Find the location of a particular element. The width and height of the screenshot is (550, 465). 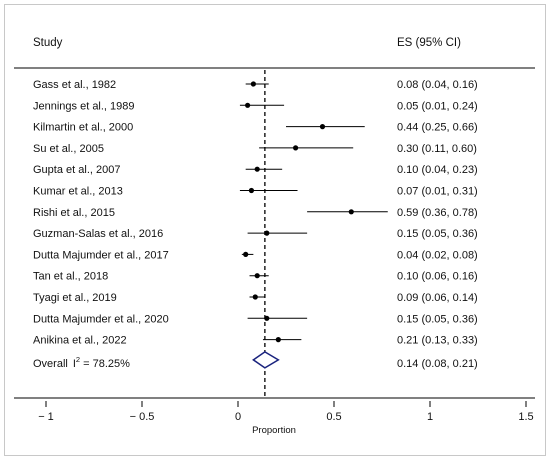

study-es-text: 0.44 (0.25, 0.66) is located at coordinates (437, 128).